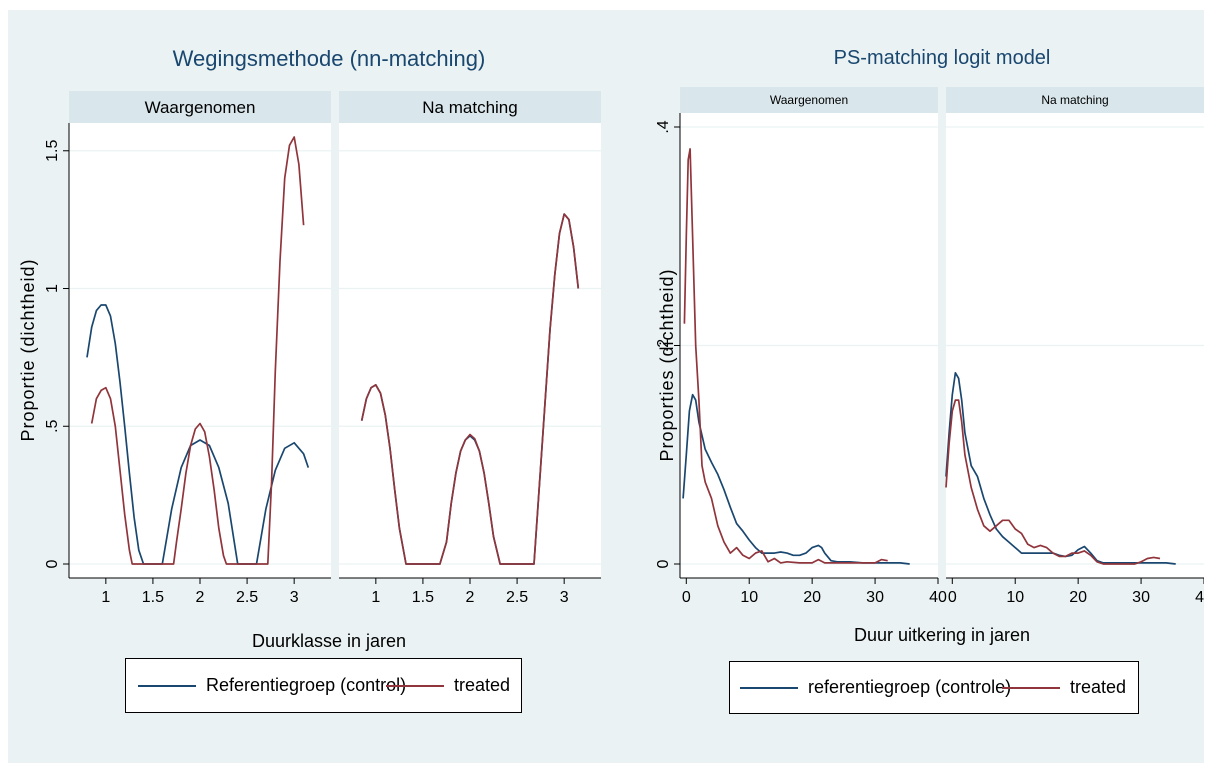  I want to click on x-tick-label-1-1-2: 20, so click(1078, 597).